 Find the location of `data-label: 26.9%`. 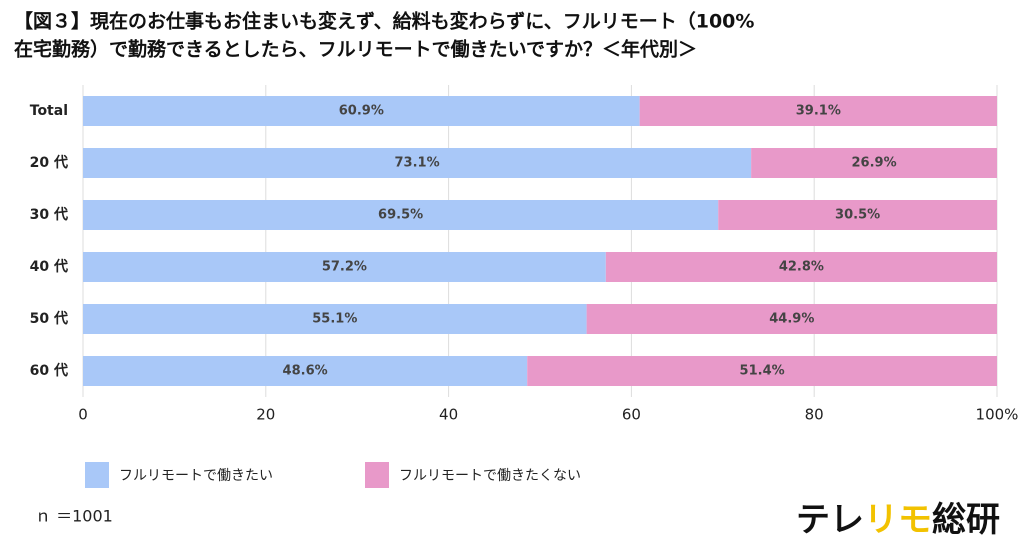

data-label: 26.9% is located at coordinates (874, 163).